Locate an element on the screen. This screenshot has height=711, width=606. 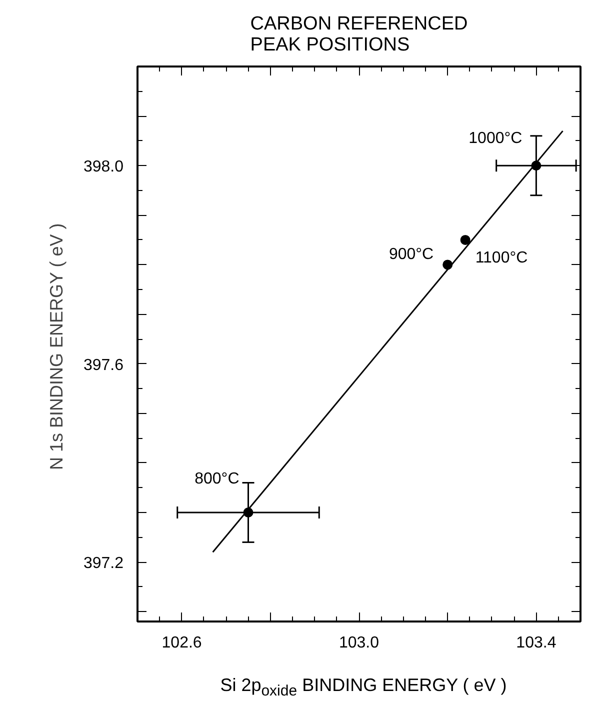
x-tick-label: 103.0 is located at coordinates (359, 643).